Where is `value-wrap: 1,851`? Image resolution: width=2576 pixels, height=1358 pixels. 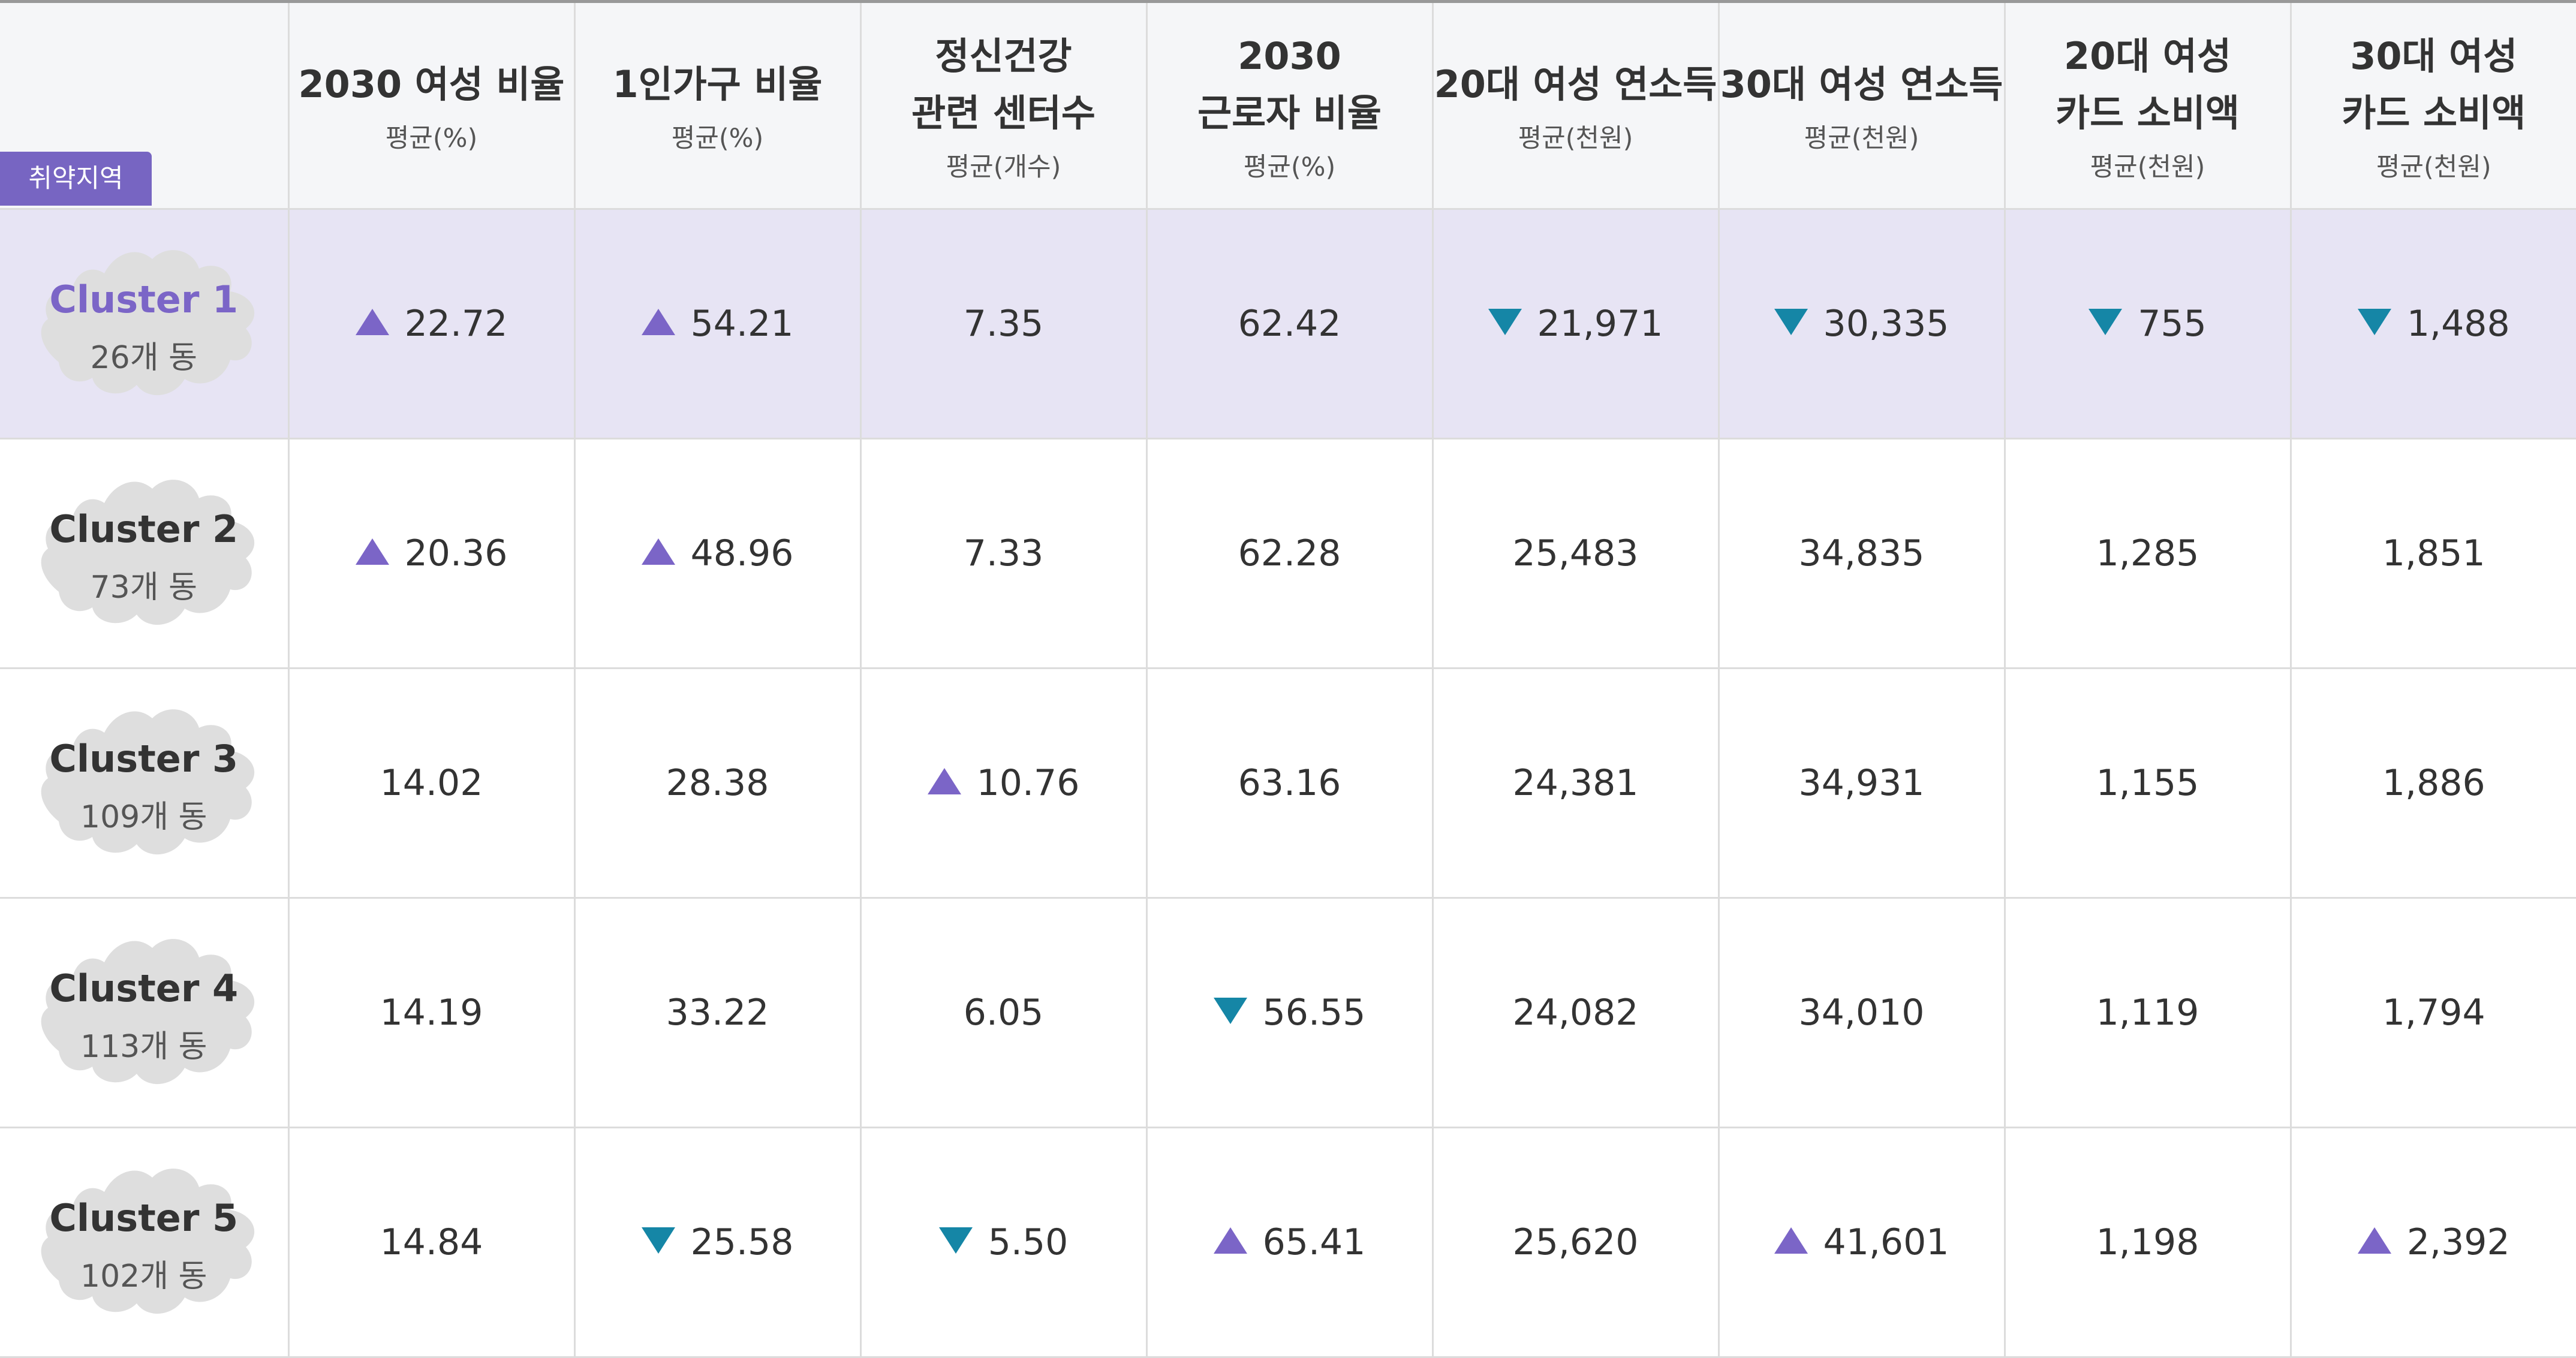
value-wrap: 1,851 is located at coordinates (2433, 553).